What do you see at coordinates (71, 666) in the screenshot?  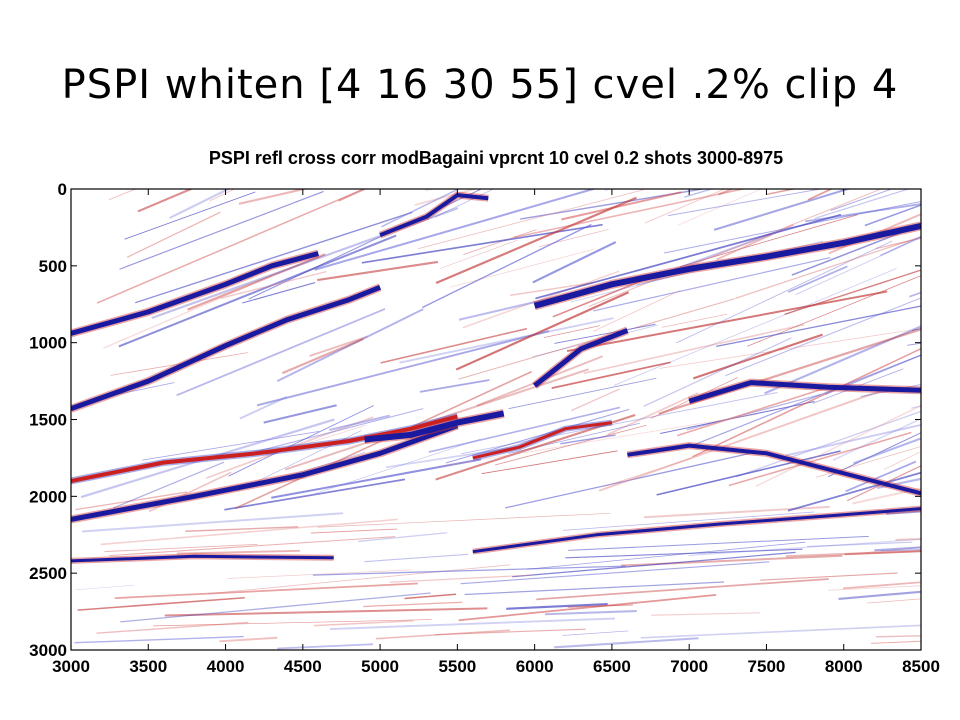 I see `x-tick-label: 3000` at bounding box center [71, 666].